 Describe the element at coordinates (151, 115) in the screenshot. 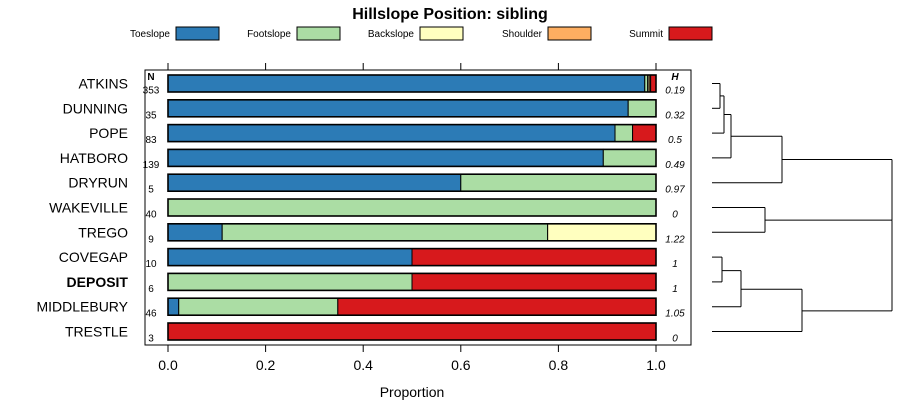

I see `n-value-dunning: 35` at that location.